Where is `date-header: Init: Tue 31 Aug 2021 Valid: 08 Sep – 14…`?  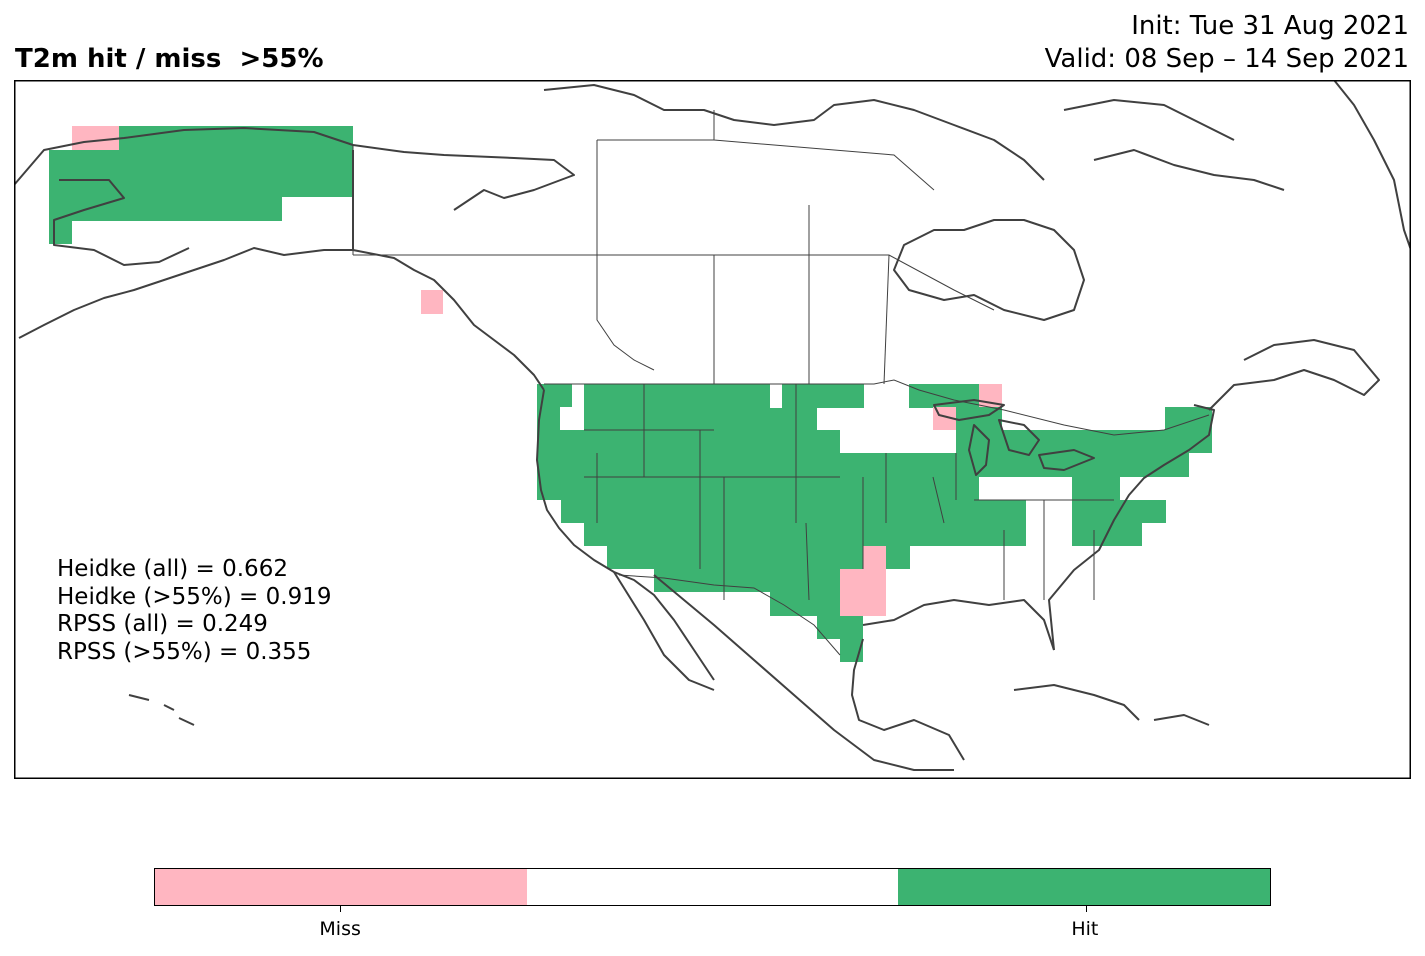 date-header: Init: Tue 31 Aug 2021 Valid: 08 Sep – 14… is located at coordinates (1227, 43).